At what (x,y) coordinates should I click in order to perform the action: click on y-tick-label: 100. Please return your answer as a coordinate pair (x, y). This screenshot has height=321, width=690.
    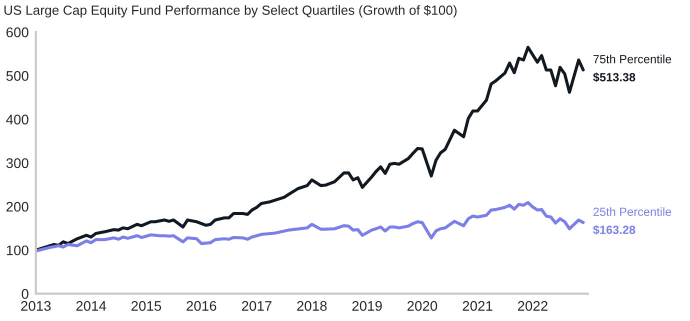
    Looking at the image, I should click on (17, 250).